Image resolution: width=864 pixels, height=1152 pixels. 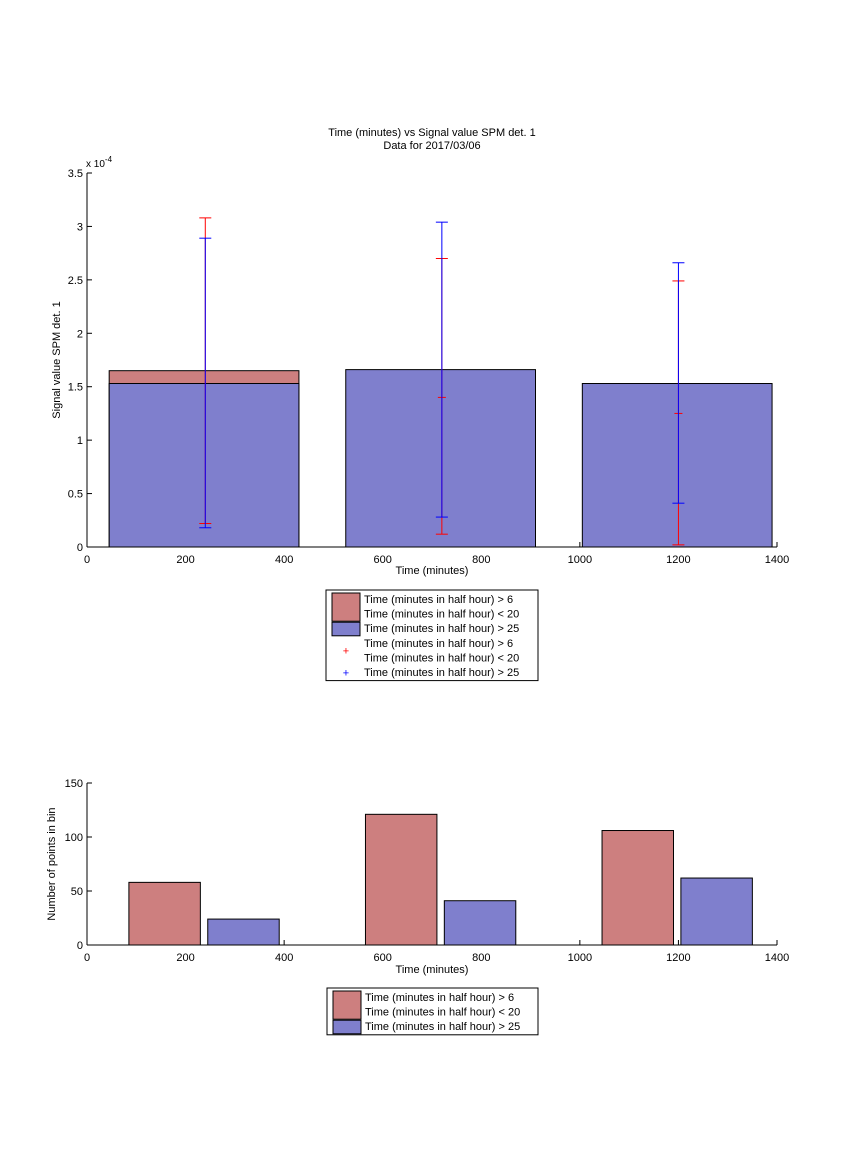 What do you see at coordinates (432, 970) in the screenshot?
I see `chart2-xlabel: Time (minutes)` at bounding box center [432, 970].